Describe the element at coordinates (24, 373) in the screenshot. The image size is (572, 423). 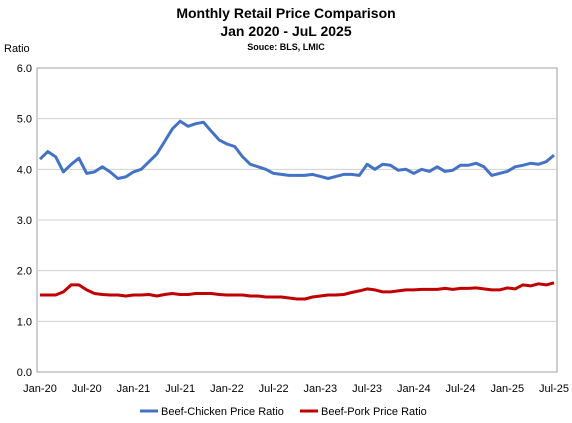
I see `y-tick-label: 0.0` at that location.